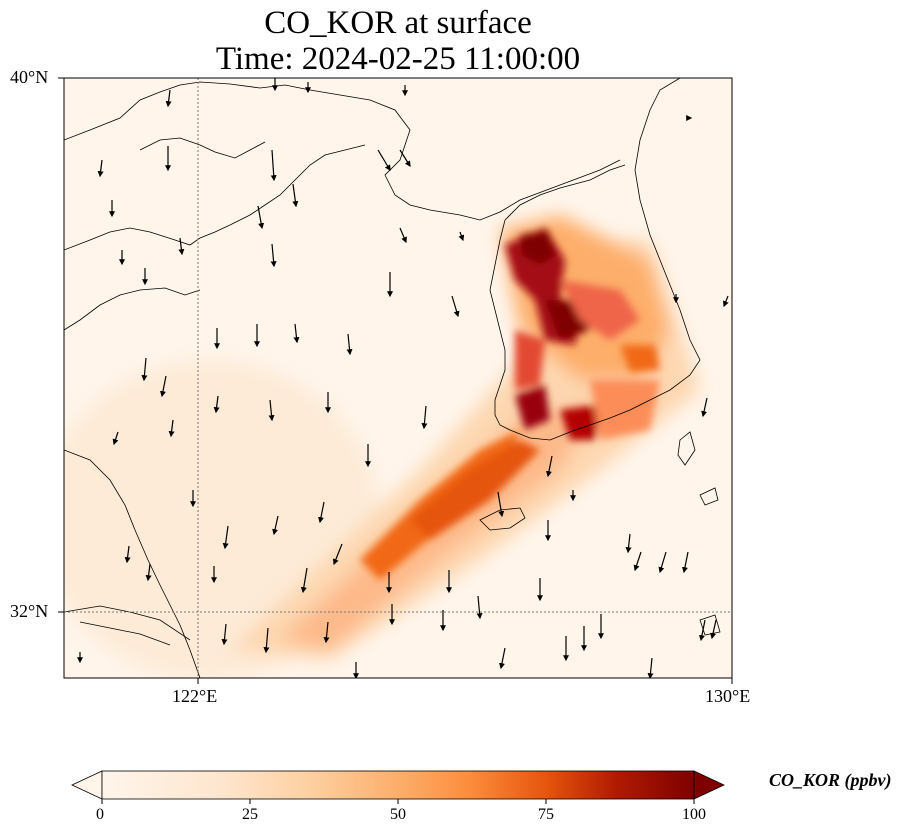  What do you see at coordinates (728, 696) in the screenshot?
I see `lon-tick-130e: 130°E` at bounding box center [728, 696].